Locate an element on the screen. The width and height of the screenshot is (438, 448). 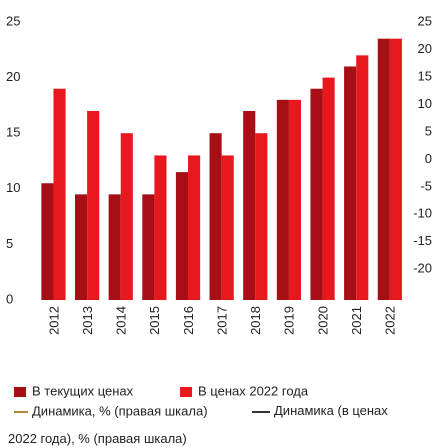
x-tick-label: 2018 is located at coordinates (255, 320).